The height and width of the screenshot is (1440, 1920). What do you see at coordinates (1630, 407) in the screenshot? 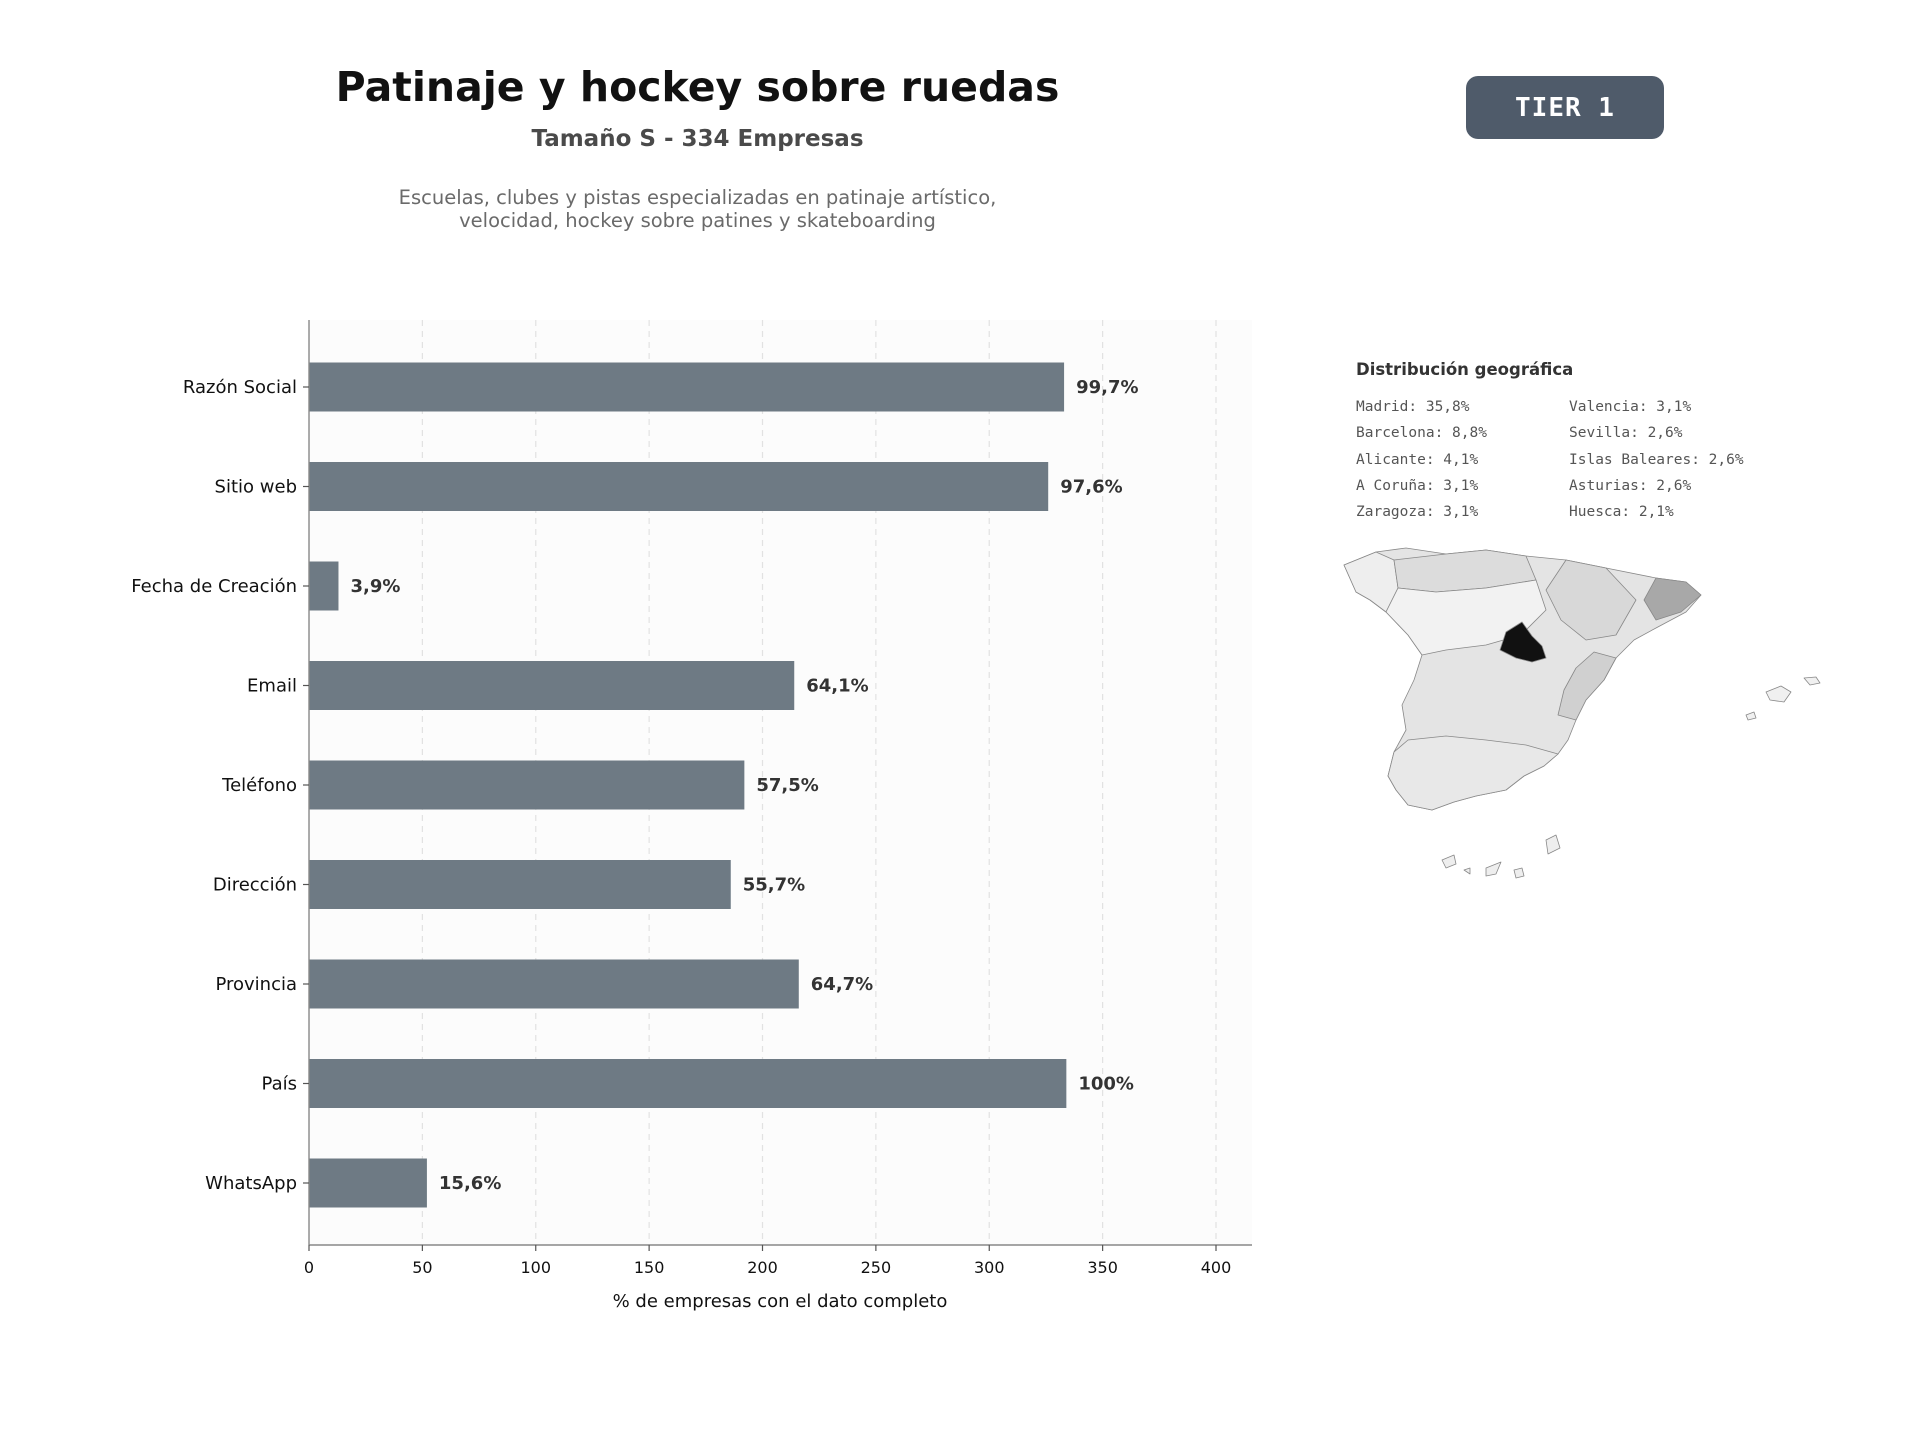
I see `geo-item: Valencia: 3,1%` at bounding box center [1630, 407].